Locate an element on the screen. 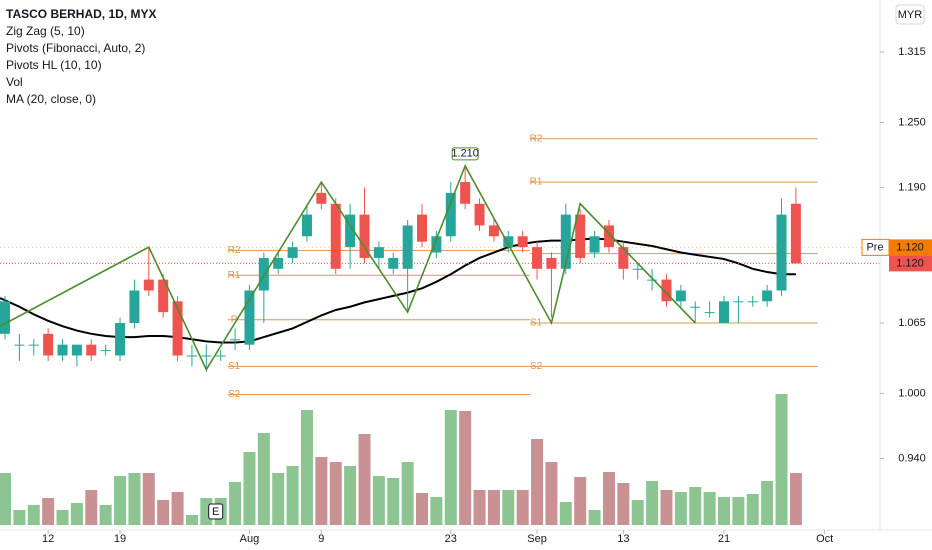 The width and height of the screenshot is (932, 550). x-tick-label: 12 is located at coordinates (48, 539).